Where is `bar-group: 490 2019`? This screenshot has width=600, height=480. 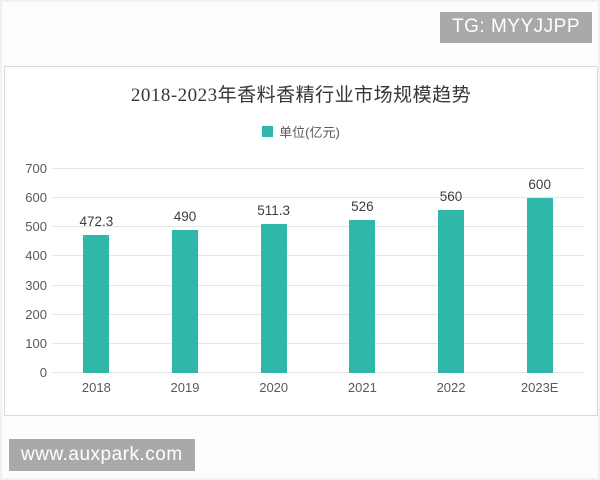 bar-group: 490 2019 is located at coordinates (185, 282).